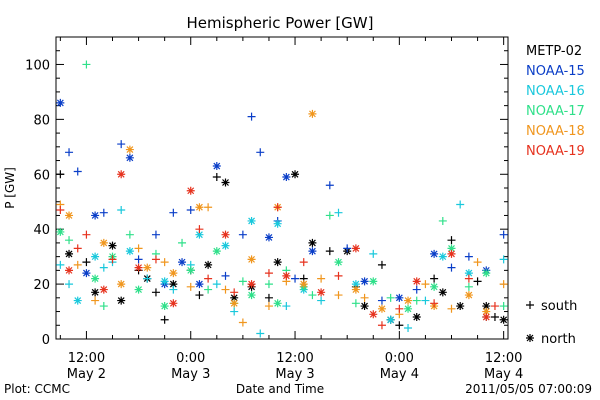 The image size is (600, 400). What do you see at coordinates (280, 389) in the screenshot?
I see `x-axis-label: Date and Time` at bounding box center [280, 389].